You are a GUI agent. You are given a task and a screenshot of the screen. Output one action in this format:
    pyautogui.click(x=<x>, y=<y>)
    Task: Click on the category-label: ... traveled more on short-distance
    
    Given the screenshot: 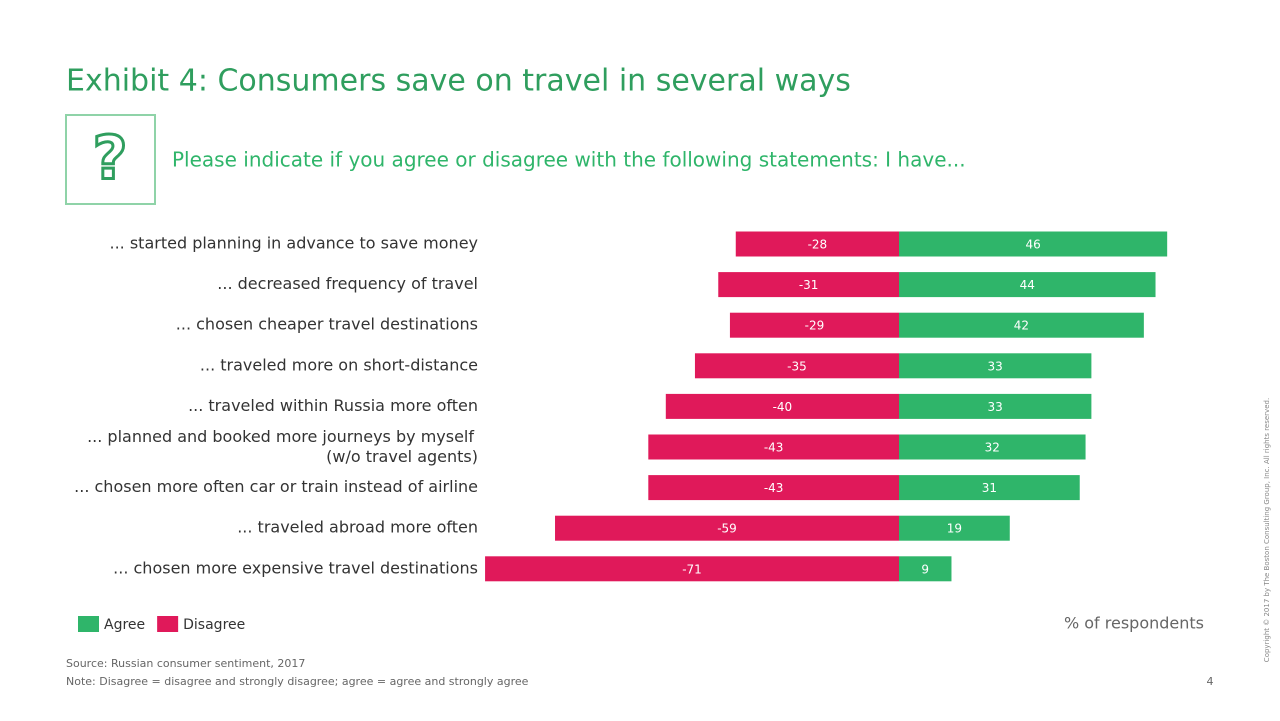 What is the action you would take?
    pyautogui.click(x=339, y=364)
    